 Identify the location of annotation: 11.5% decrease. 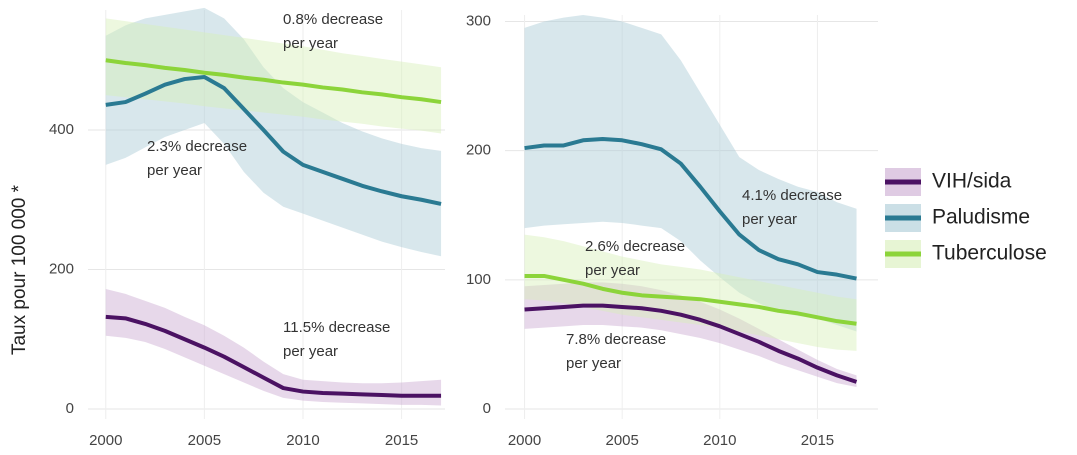
(336, 327).